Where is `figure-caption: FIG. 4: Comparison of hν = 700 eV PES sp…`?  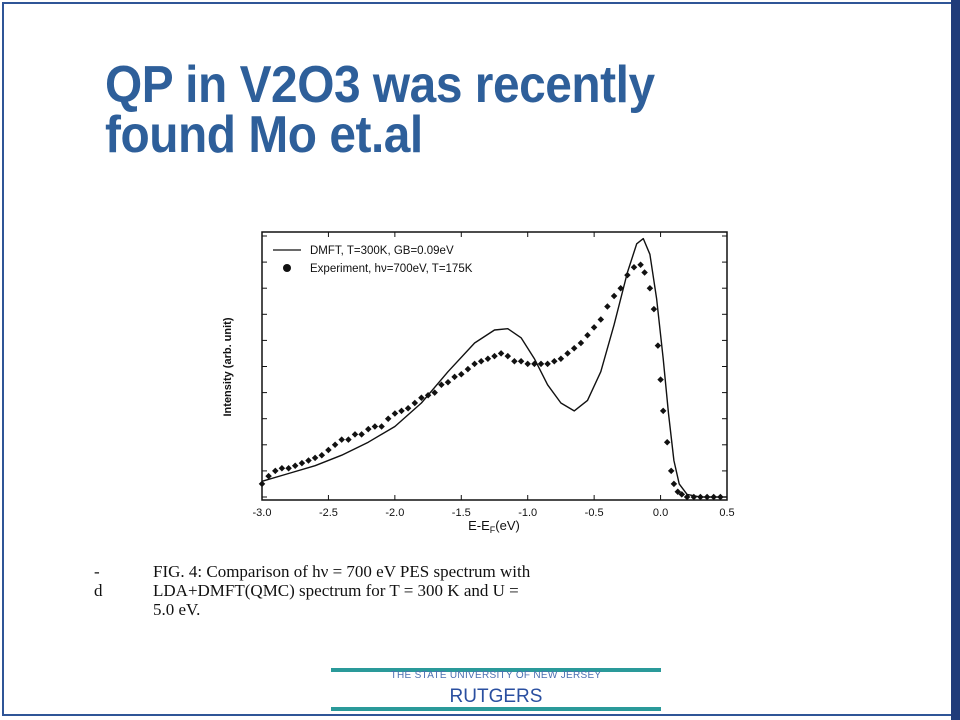 figure-caption: FIG. 4: Comparison of hν = 700 eV PES sp… is located at coordinates (493, 590).